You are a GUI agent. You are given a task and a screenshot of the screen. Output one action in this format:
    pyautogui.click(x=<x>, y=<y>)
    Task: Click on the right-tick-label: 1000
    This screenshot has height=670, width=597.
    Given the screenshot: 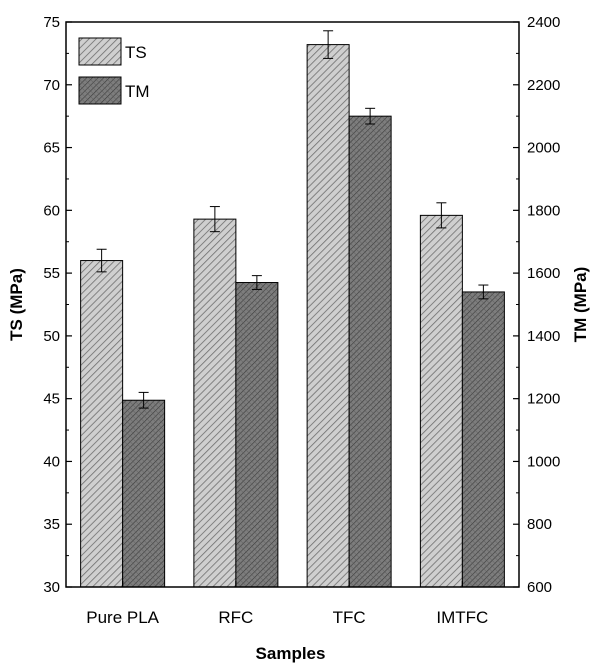 What is the action you would take?
    pyautogui.click(x=543, y=461)
    